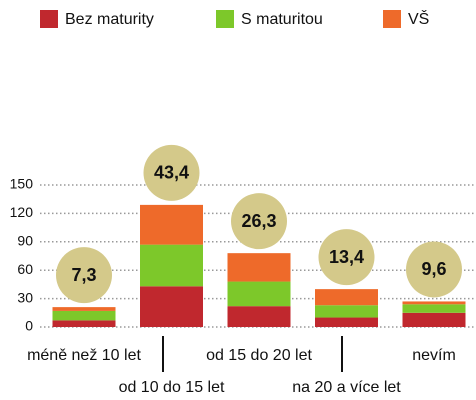 Image resolution: width=476 pixels, height=400 pixels. I want to click on annotation: 7,3, so click(83, 275).